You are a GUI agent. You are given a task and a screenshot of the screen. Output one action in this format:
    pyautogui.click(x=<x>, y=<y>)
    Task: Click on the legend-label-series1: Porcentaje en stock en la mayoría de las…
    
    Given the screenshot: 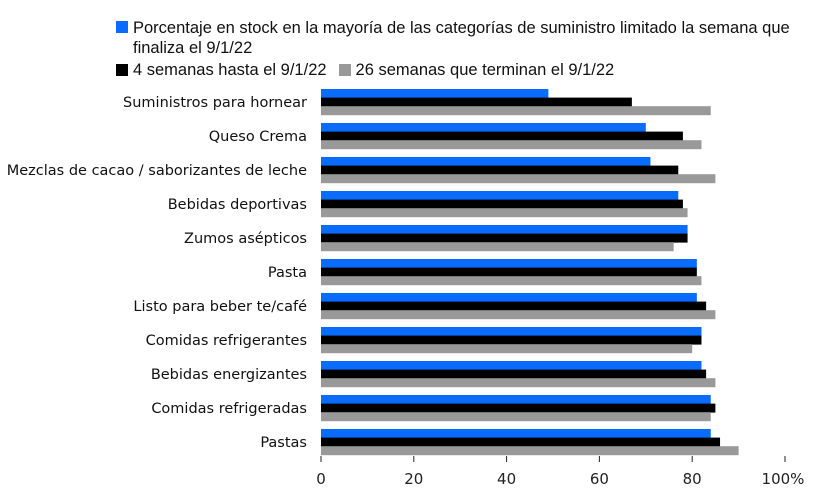 What is the action you would take?
    pyautogui.click(x=461, y=38)
    